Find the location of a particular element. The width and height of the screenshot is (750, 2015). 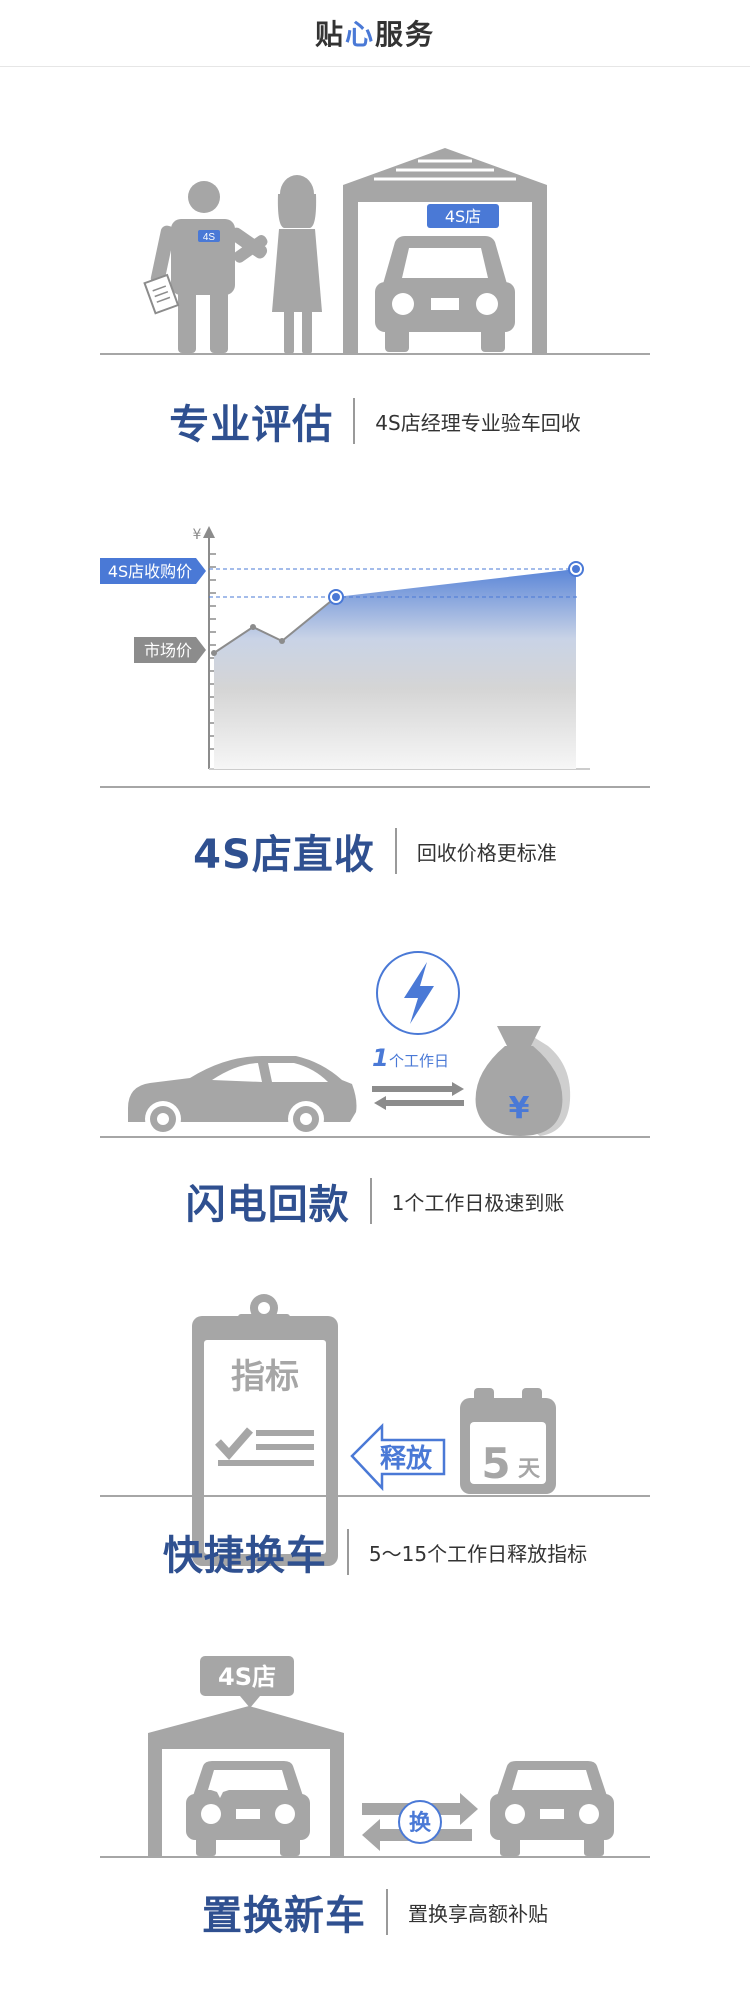

payment-illustration: 1 个工作日 ¥ is located at coordinates (349, 1044).